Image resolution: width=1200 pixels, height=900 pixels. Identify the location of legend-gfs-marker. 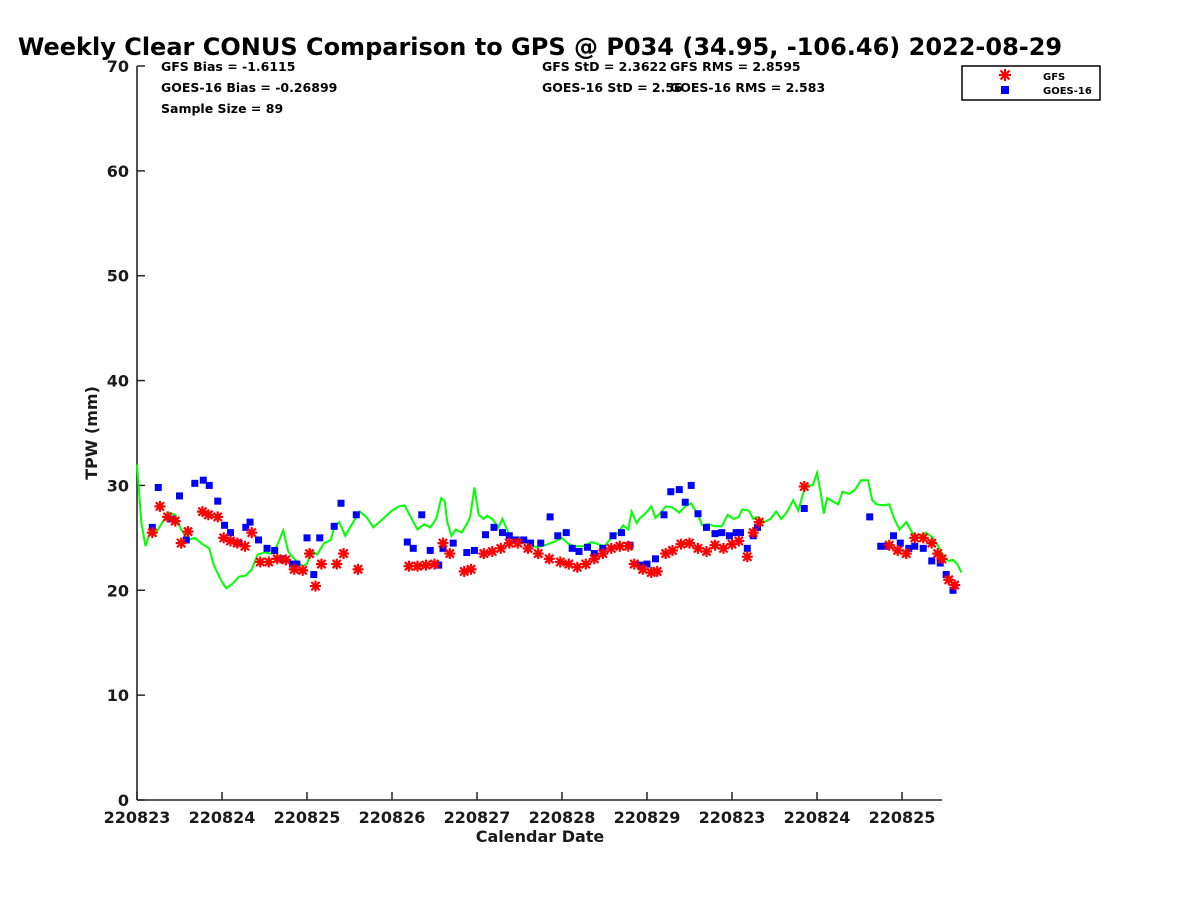
(1005, 75).